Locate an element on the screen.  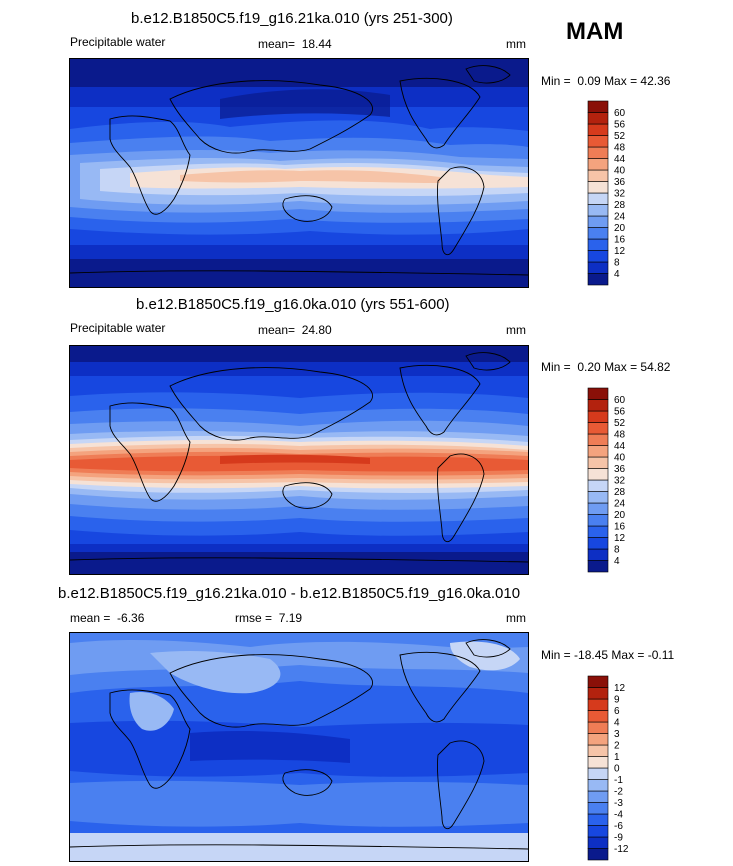
panel3-max-value: -0.11 is located at coordinates (661, 655).